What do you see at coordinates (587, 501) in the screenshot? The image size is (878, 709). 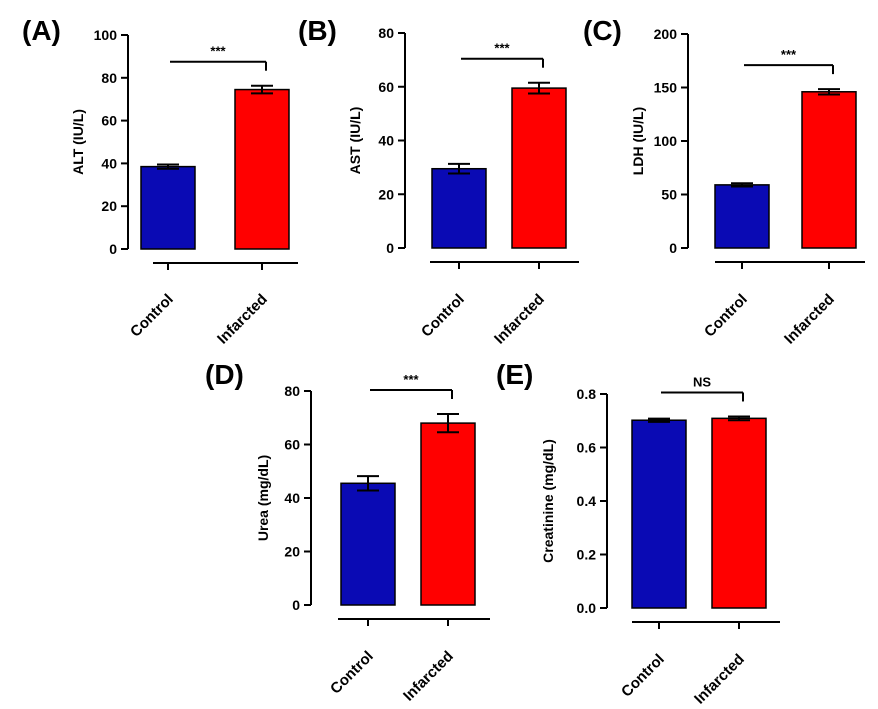 I see `y-tick-label: 0.4` at bounding box center [587, 501].